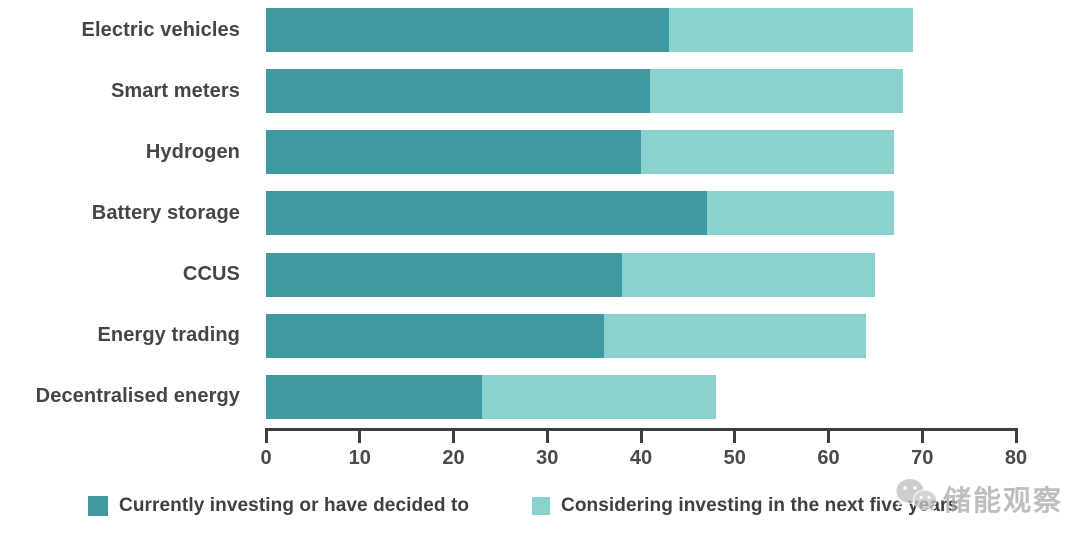 The image size is (1080, 548). What do you see at coordinates (137, 396) in the screenshot?
I see `category-label: Decentralised energy` at bounding box center [137, 396].